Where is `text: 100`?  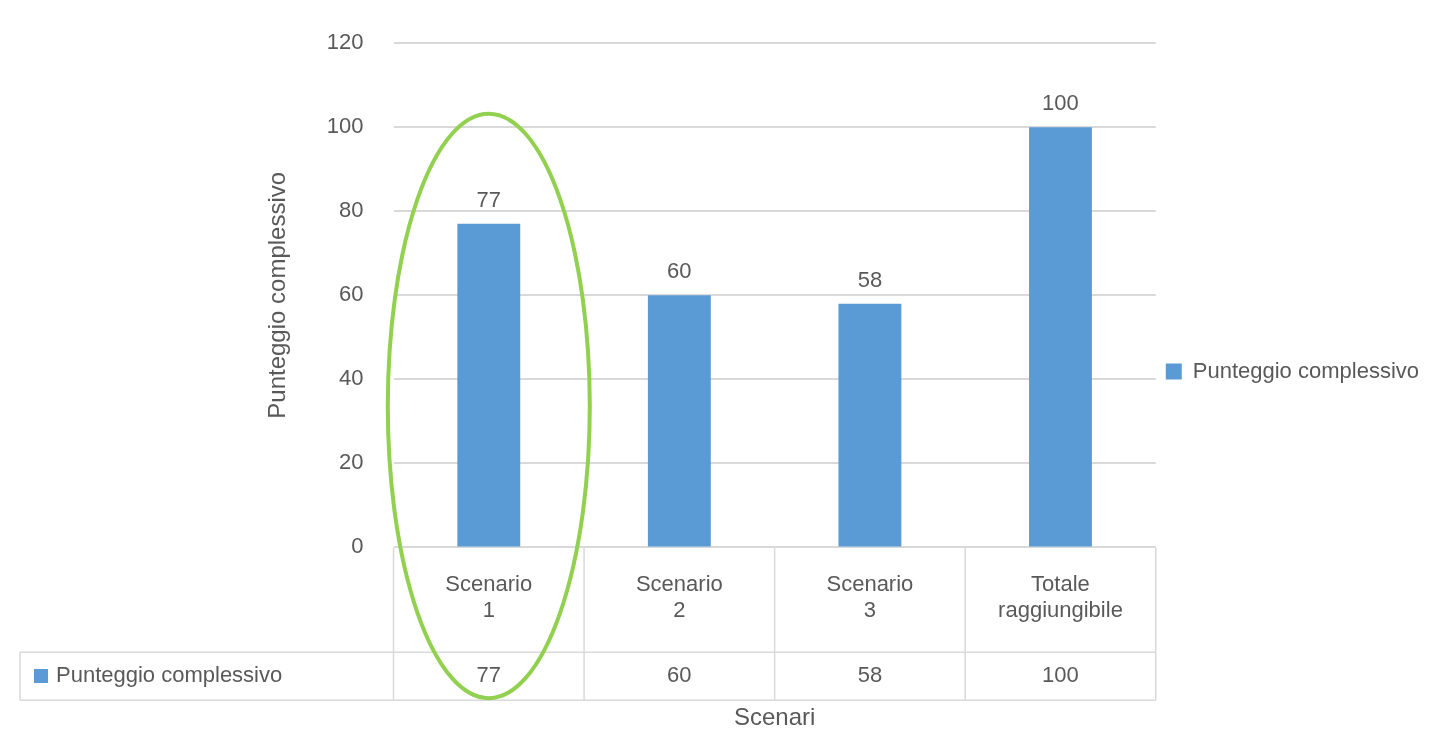 text: 100 is located at coordinates (1060, 675).